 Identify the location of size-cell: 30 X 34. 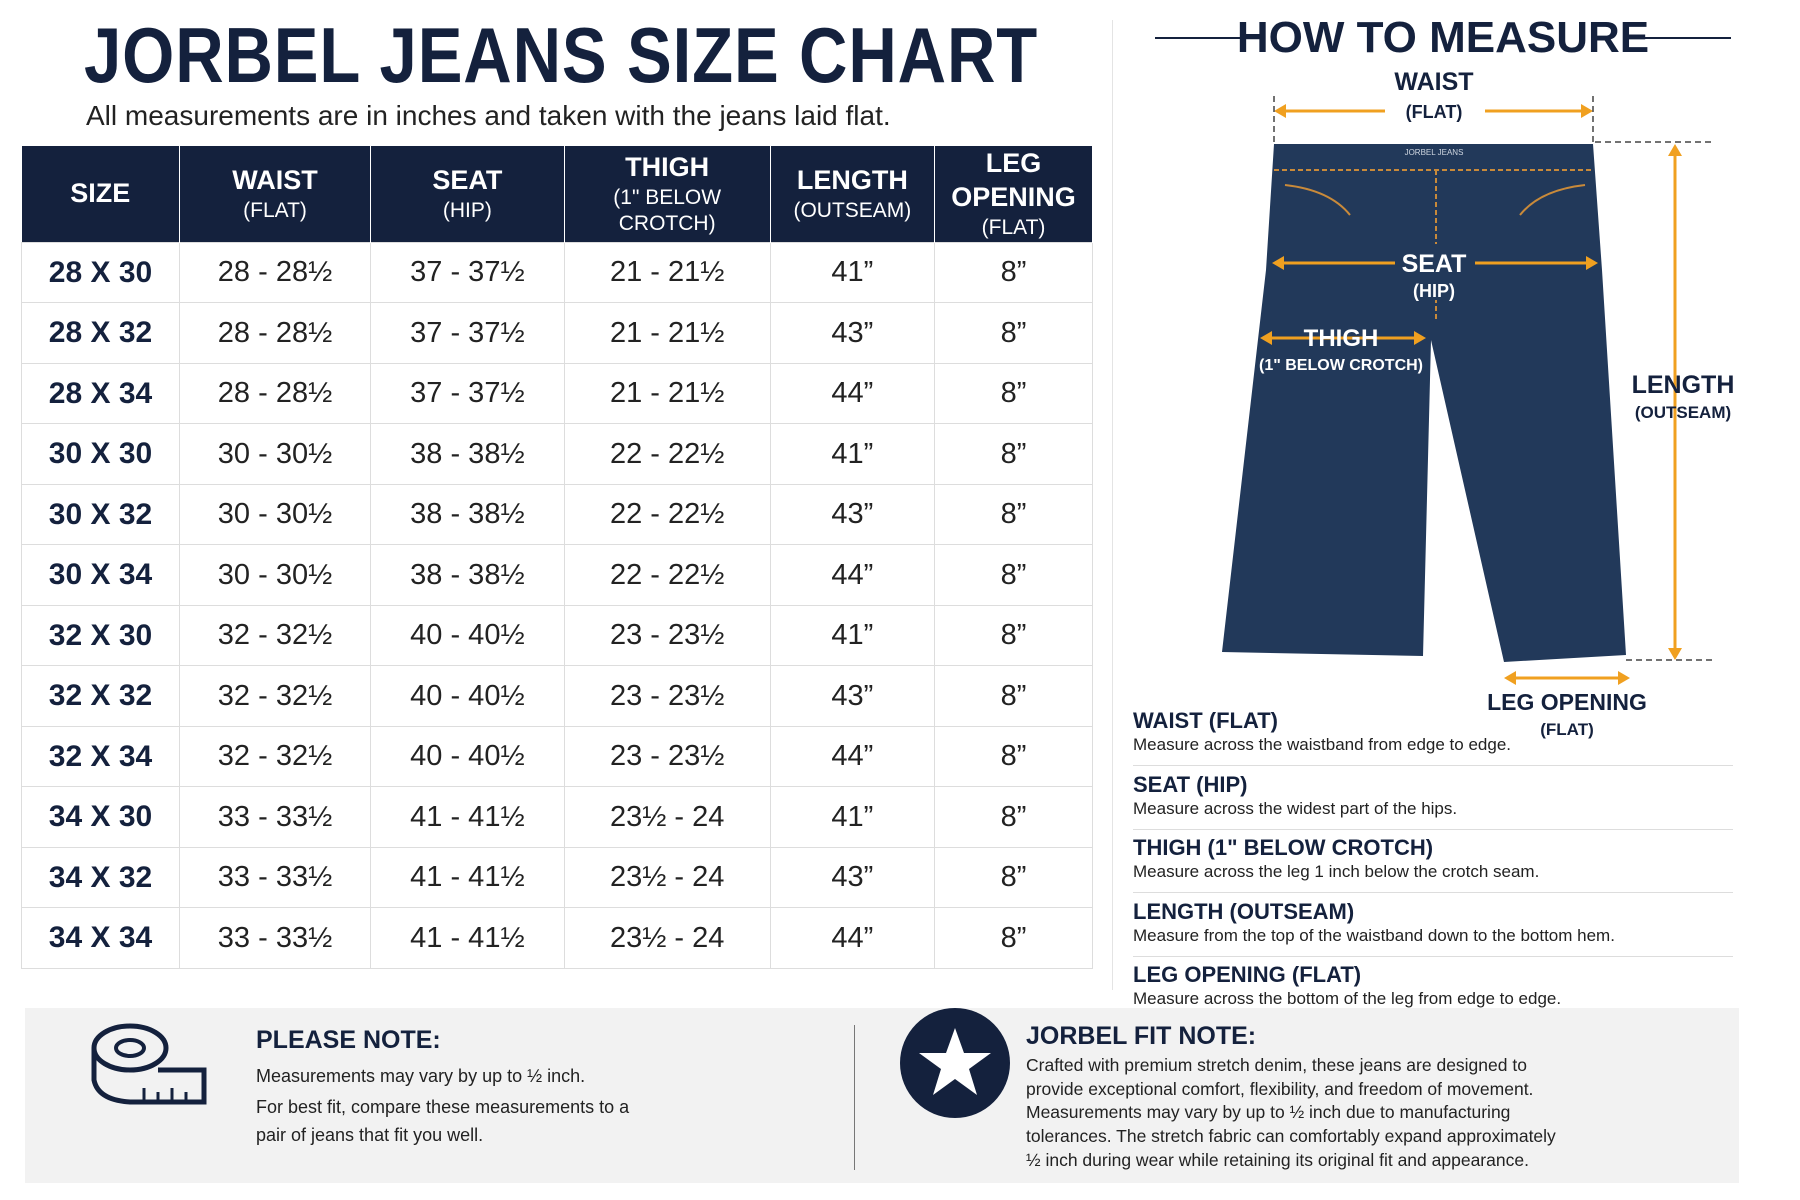
(100, 575).